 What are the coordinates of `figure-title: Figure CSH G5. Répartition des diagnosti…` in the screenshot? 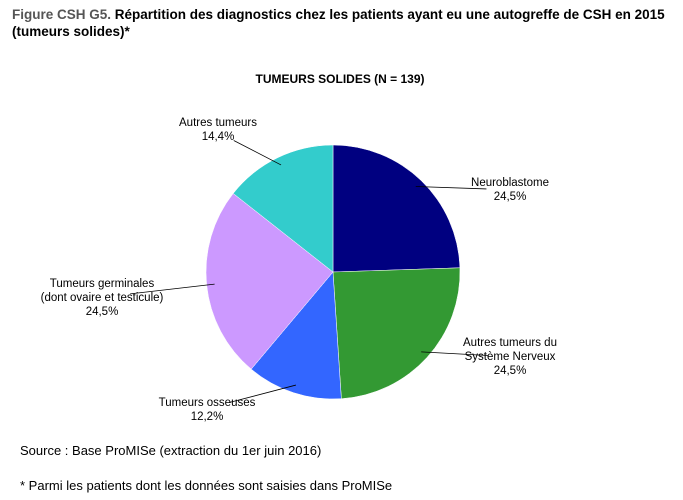 It's located at (342, 23).